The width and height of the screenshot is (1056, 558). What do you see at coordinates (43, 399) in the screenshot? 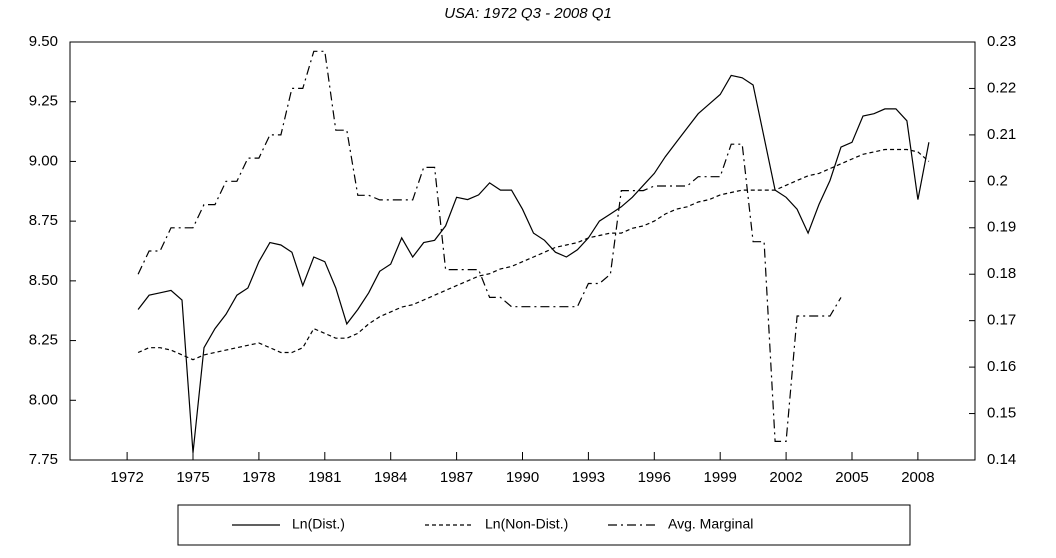
I see `y-tick-label: 8.00` at bounding box center [43, 399].